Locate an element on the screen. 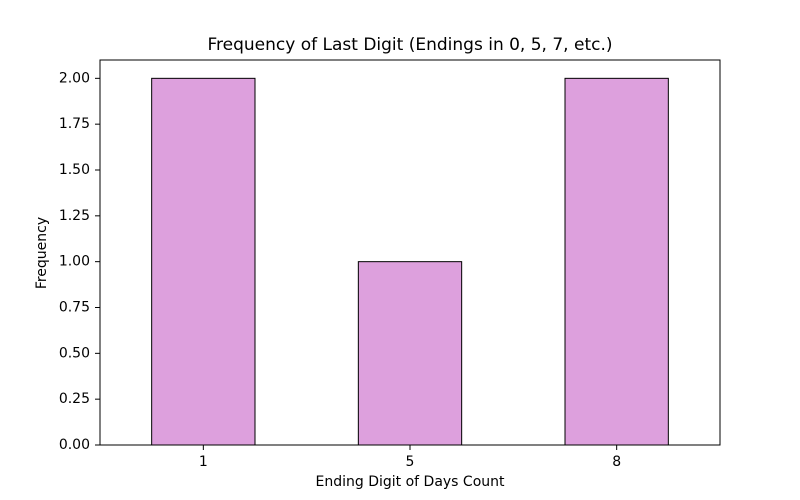 The image size is (800, 500). y-tick-label: 0.00 is located at coordinates (74, 445).